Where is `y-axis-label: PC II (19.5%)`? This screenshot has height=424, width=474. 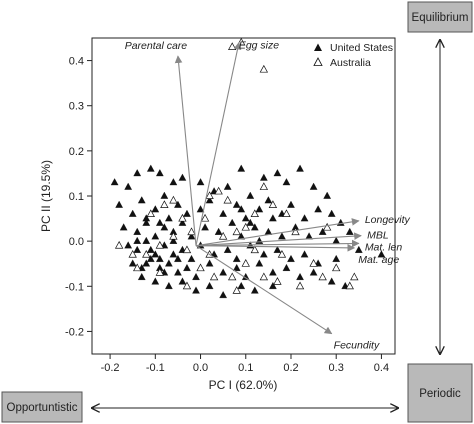
y-axis-label: PC II (19.5%) is located at coordinates (46, 196).